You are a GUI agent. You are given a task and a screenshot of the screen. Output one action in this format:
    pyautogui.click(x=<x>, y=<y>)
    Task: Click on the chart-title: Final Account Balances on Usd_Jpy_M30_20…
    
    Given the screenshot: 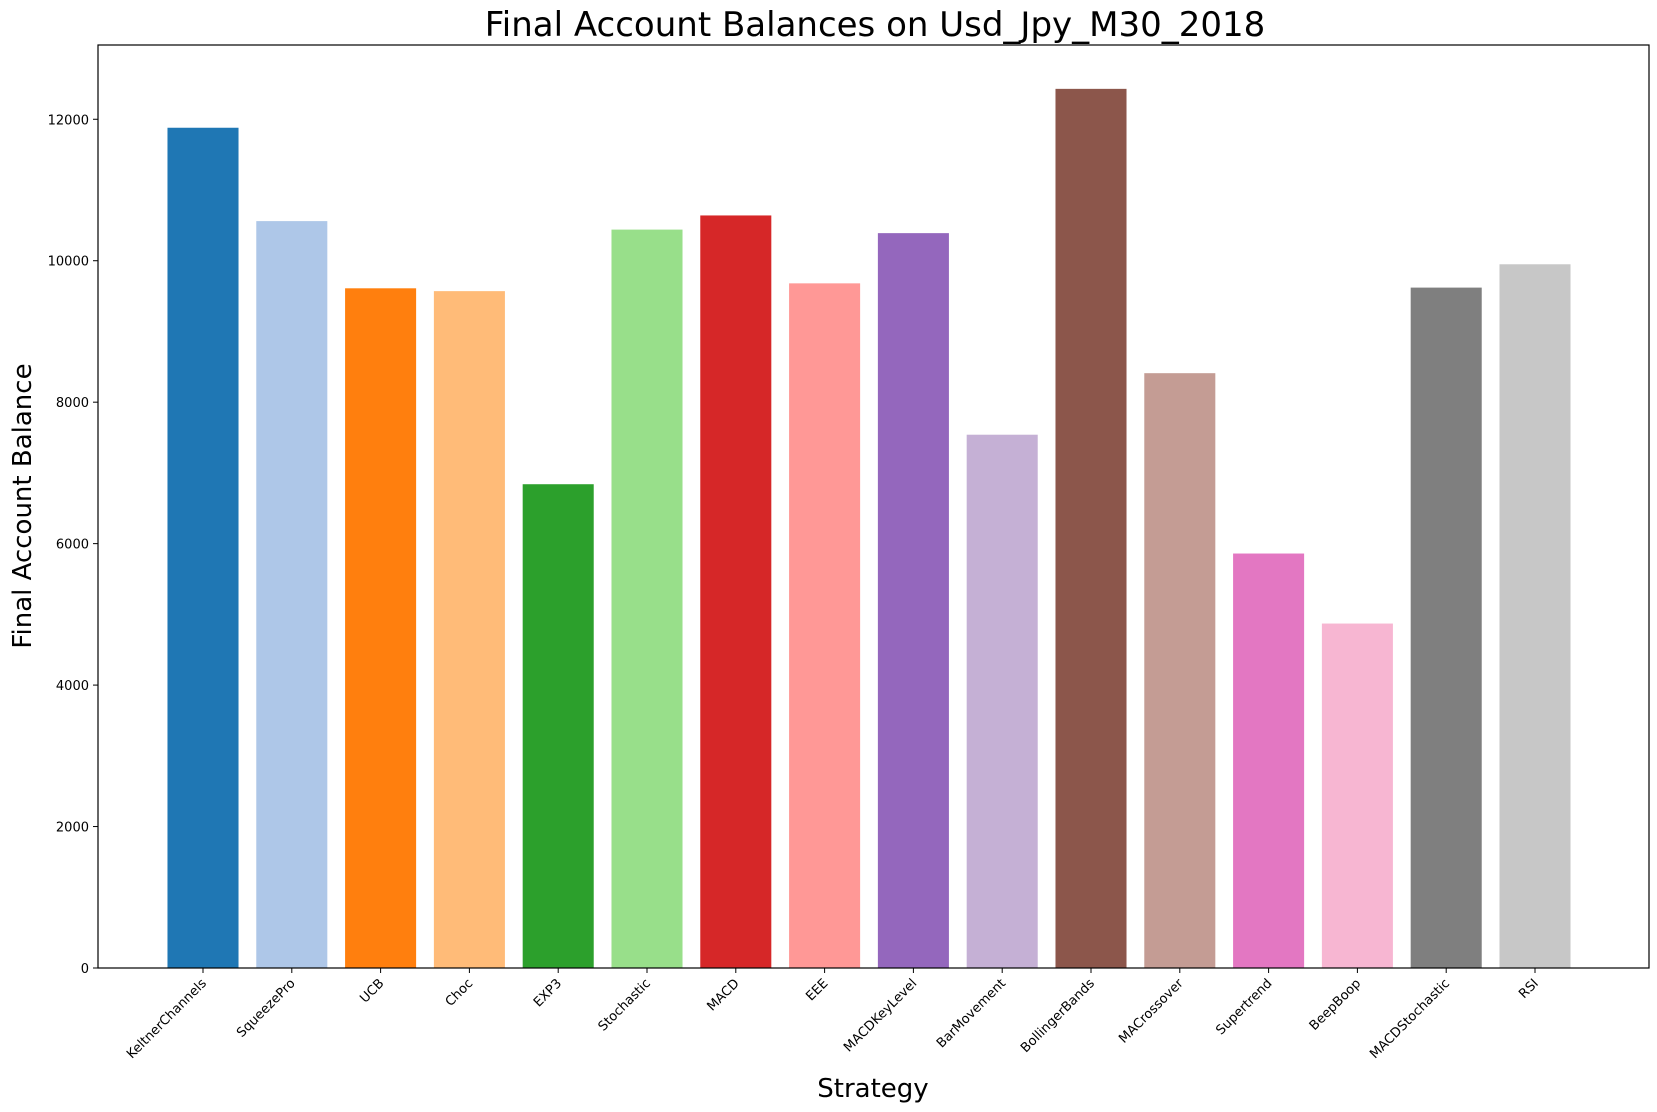 What is the action you would take?
    pyautogui.click(x=875, y=25)
    